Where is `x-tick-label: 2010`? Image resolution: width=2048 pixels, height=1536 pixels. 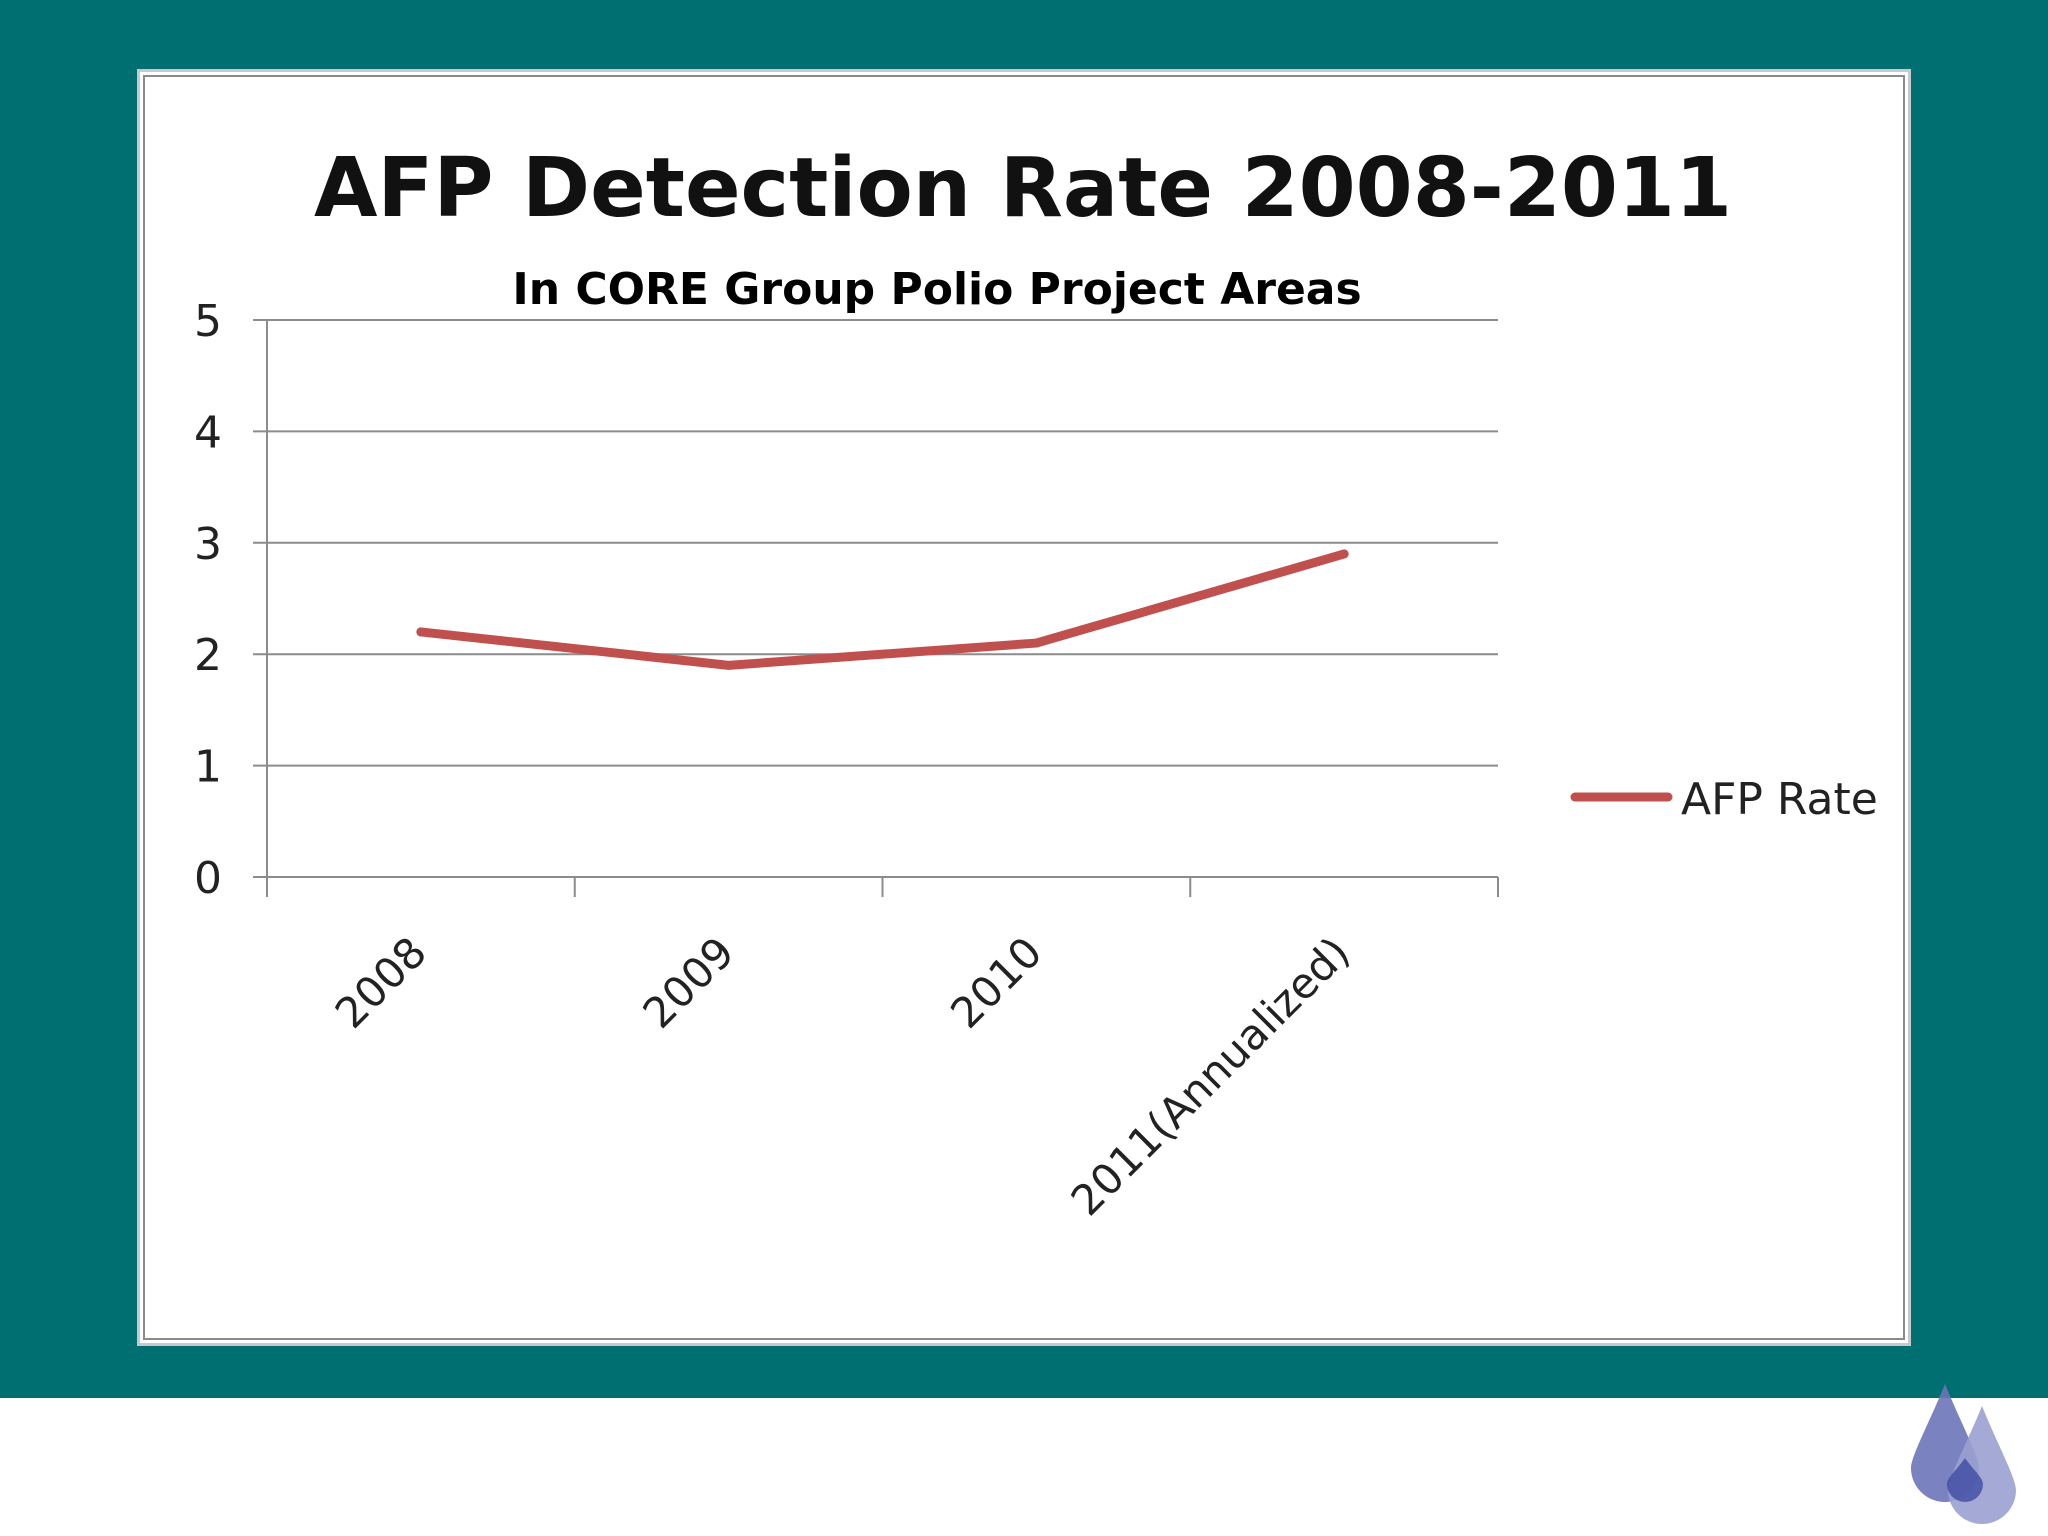 x-tick-label: 2010 is located at coordinates (996, 982).